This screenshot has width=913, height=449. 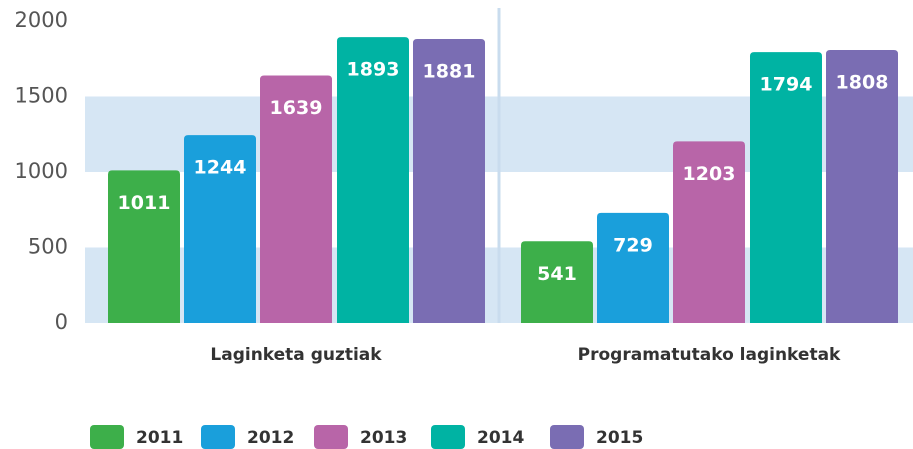 I want to click on x-tick-label: Laginketa guztiak, so click(x=296, y=355).